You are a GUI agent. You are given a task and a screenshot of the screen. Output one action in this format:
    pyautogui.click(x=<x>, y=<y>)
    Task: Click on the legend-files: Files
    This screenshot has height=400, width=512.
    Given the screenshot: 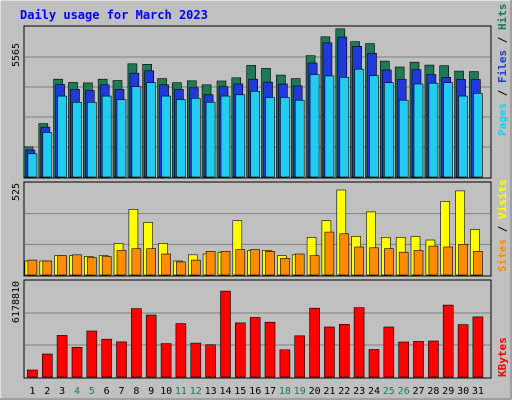 What is the action you would take?
    pyautogui.click(x=502, y=66)
    